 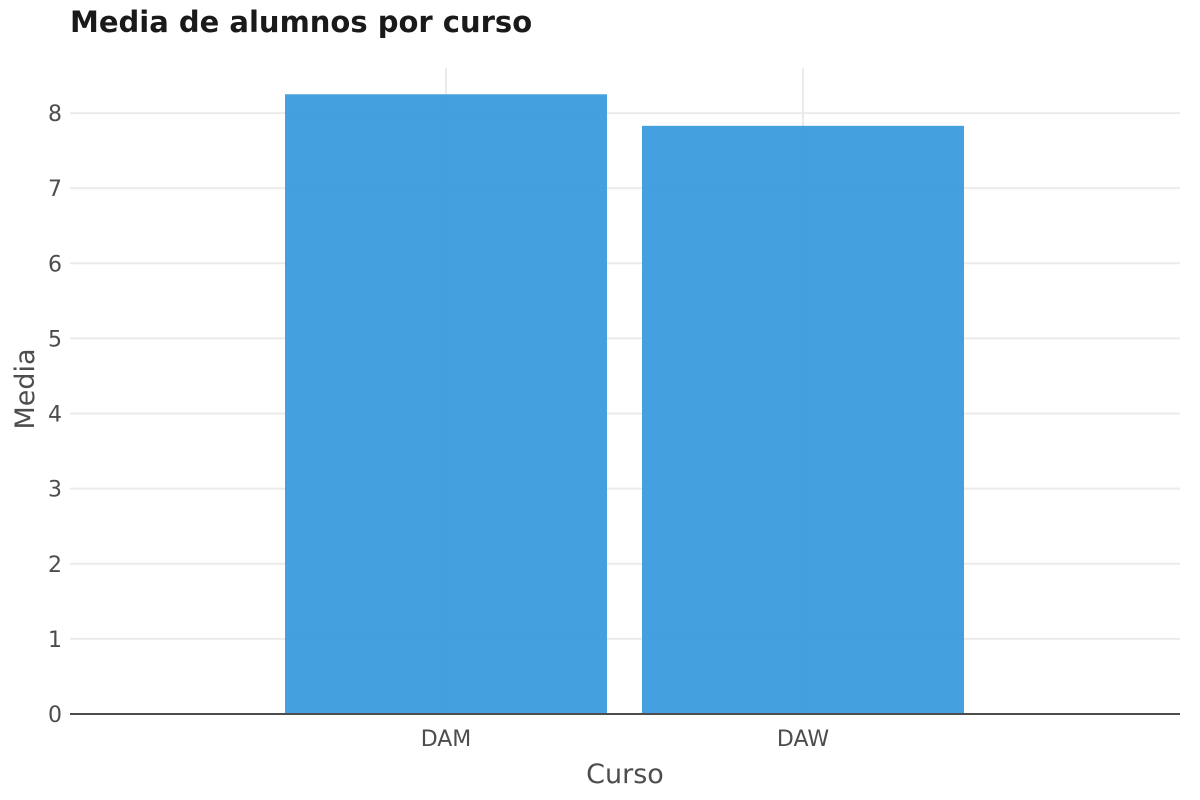 I want to click on y-tick-label: 8, so click(x=55, y=114).